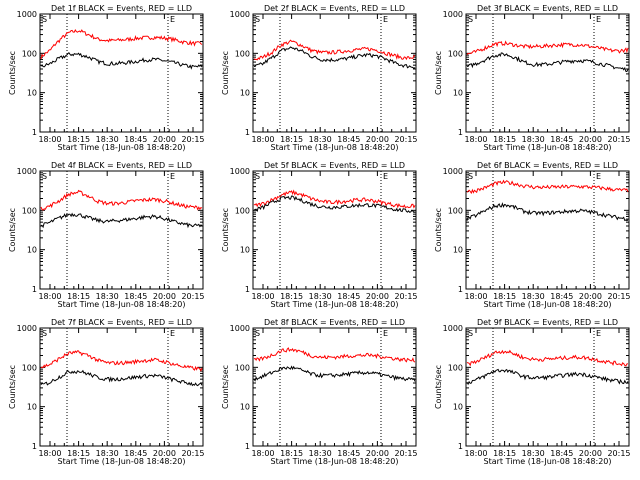 This screenshot has height=480, width=640. What do you see at coordinates (334, 322) in the screenshot?
I see `plot-title: Det 8f BLACK = Events, RED = LLD` at bounding box center [334, 322].